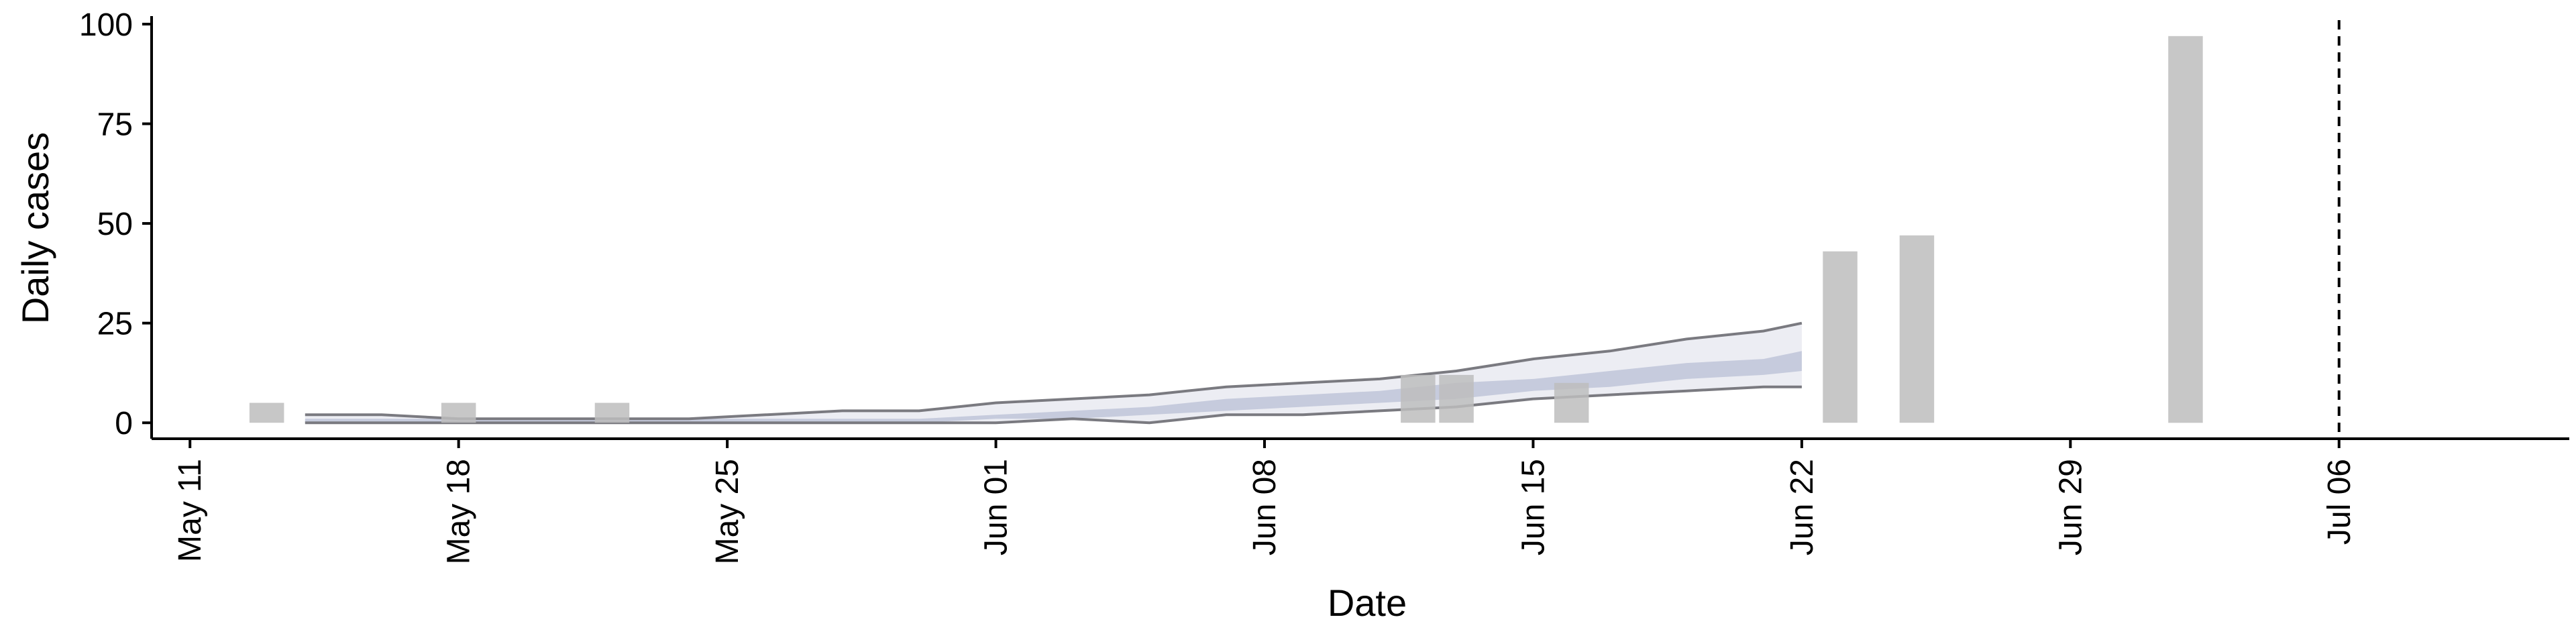  I want to click on y-tick-label: 50, so click(115, 224).